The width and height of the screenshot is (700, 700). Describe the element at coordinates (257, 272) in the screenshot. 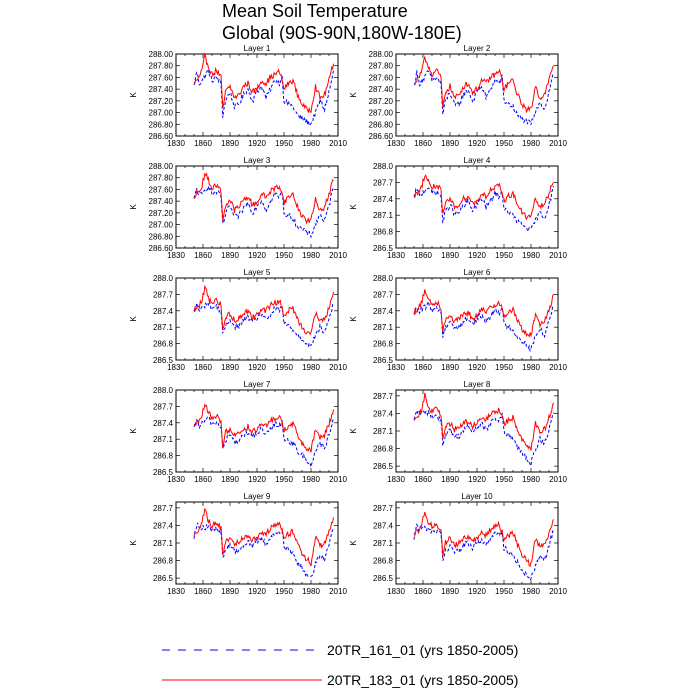

I see `panel-title: Layer 5` at that location.